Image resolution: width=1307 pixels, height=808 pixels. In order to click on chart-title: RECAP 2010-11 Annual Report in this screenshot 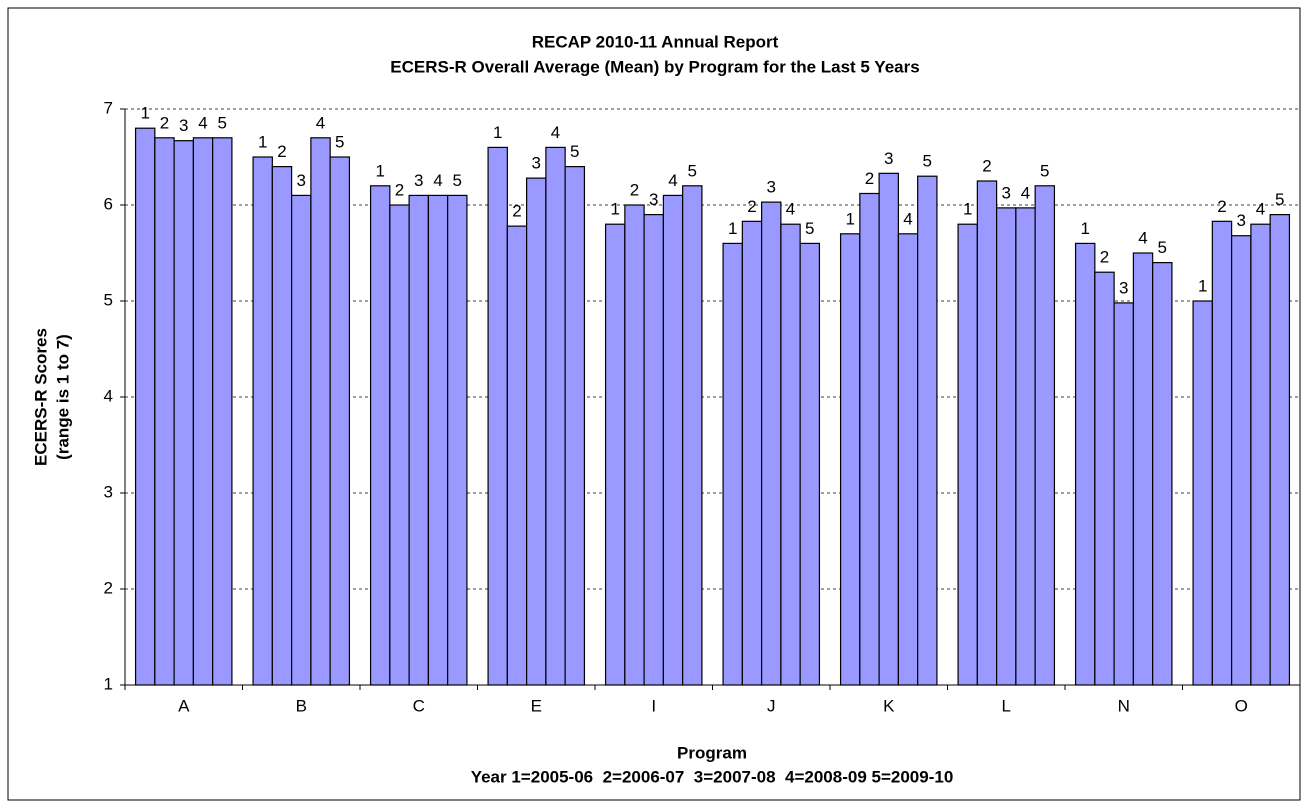, I will do `click(655, 41)`.